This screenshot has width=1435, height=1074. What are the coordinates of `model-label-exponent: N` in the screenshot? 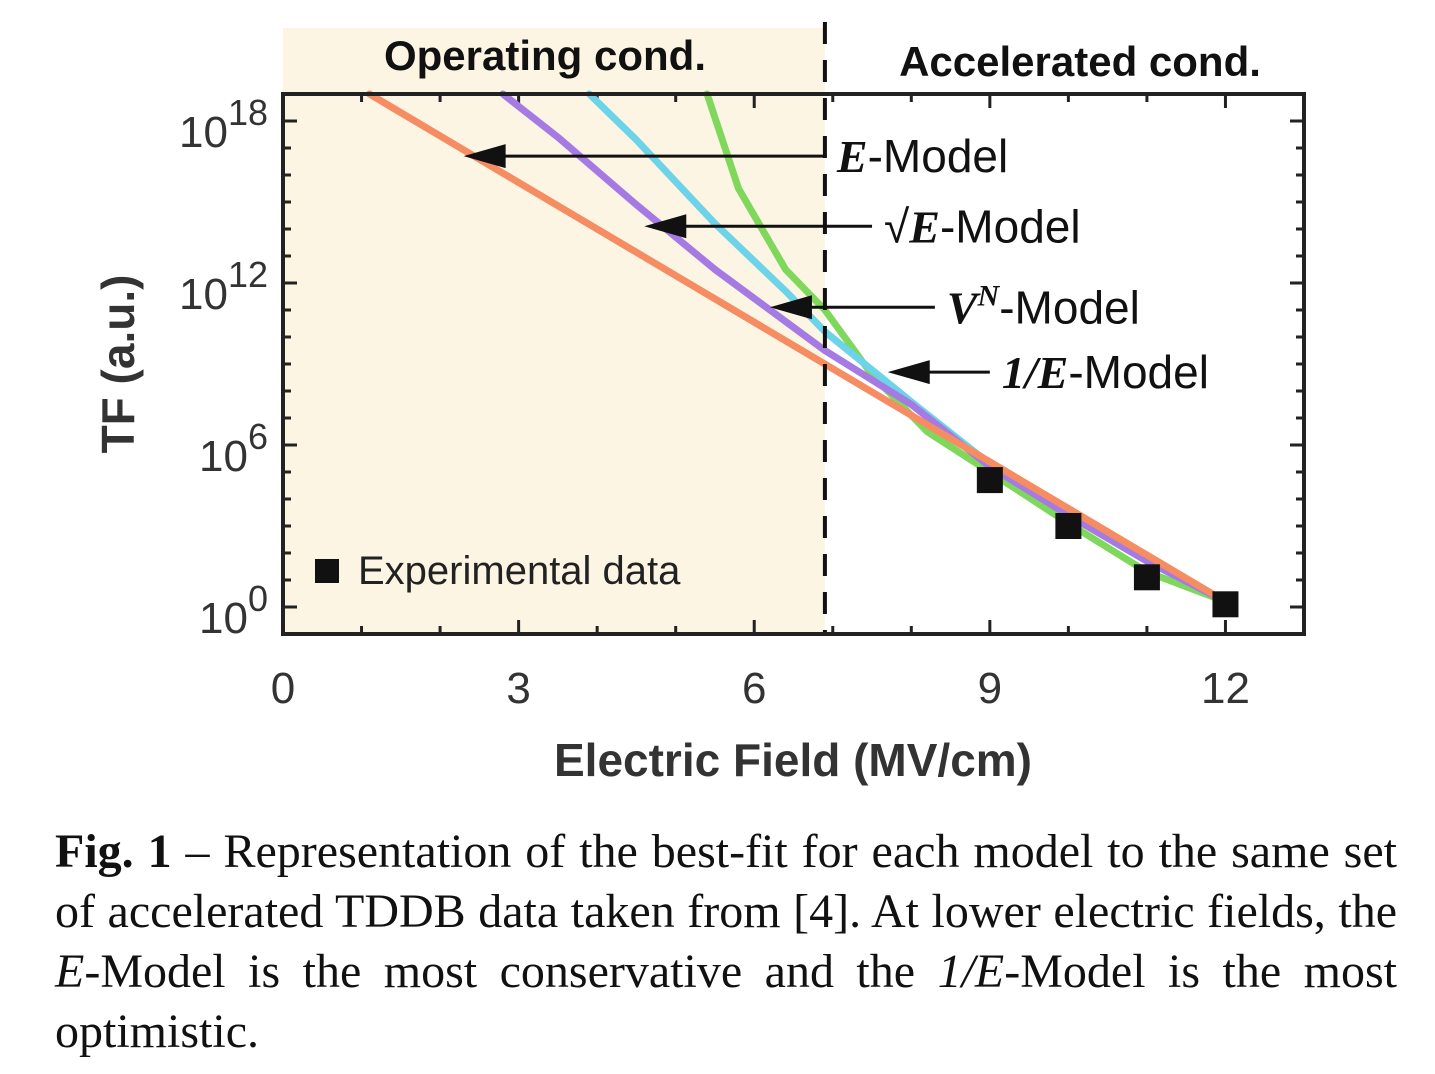 It's located at (989, 295).